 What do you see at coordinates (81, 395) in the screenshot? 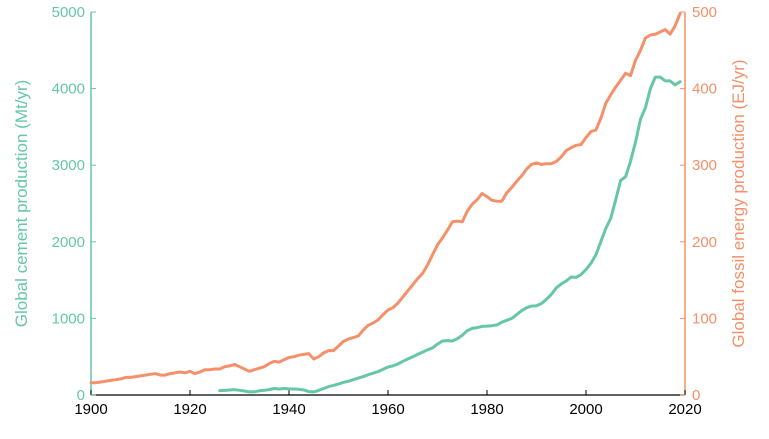
I see `y-left-tick-label: 0` at bounding box center [81, 395].